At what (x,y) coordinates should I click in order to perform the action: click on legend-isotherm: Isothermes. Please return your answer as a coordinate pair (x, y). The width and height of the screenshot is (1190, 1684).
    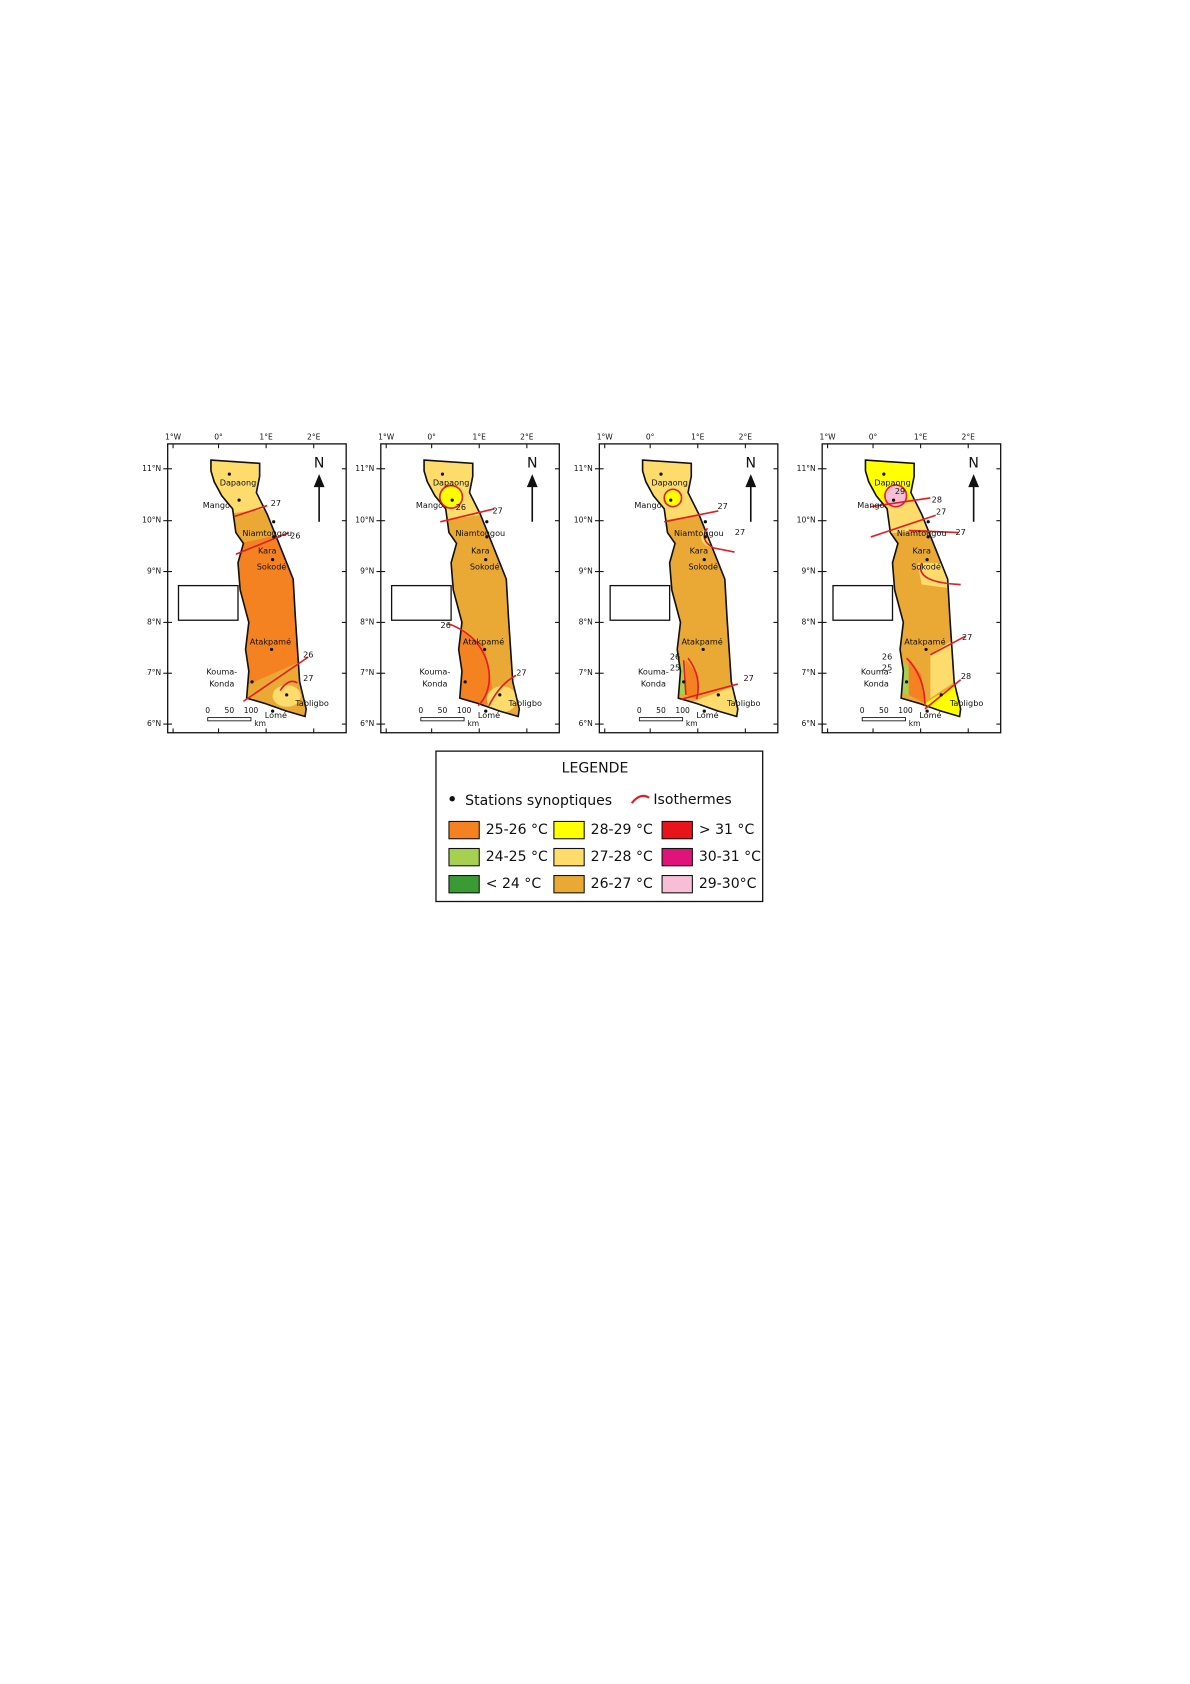
    Looking at the image, I should click on (692, 800).